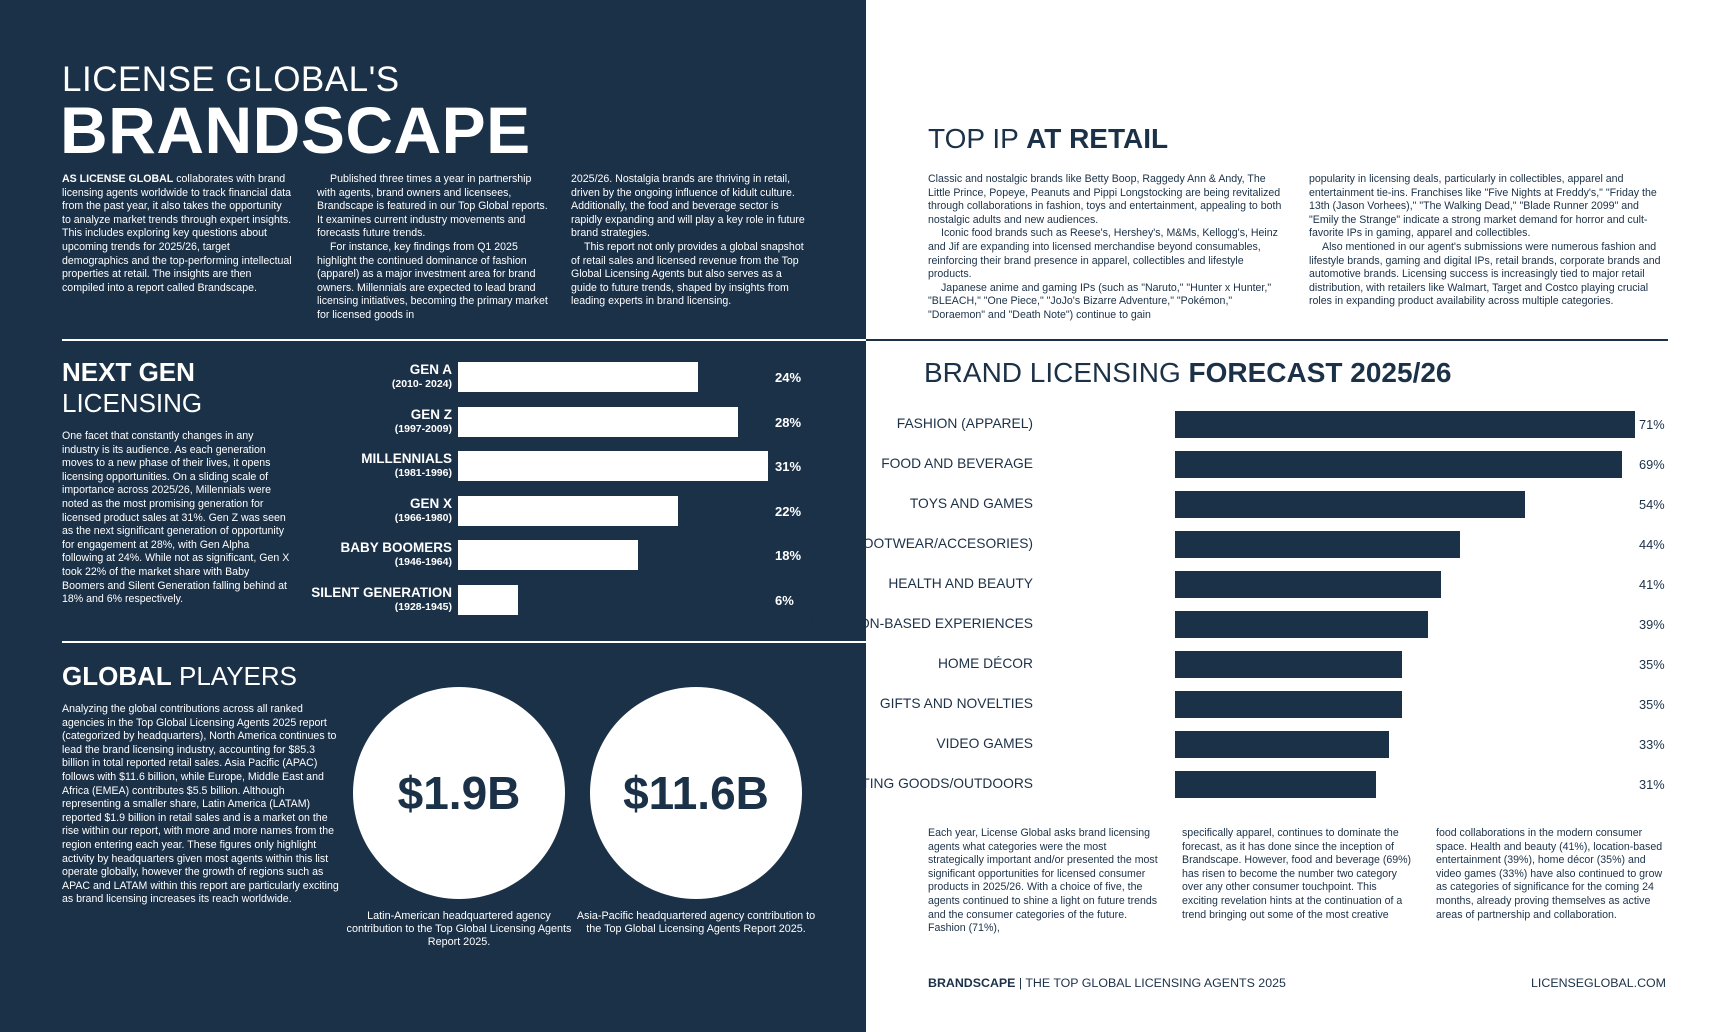  Describe the element at coordinates (1598, 983) in the screenshot. I see `footer-site: LICENSEGLOBAL.COM` at that location.